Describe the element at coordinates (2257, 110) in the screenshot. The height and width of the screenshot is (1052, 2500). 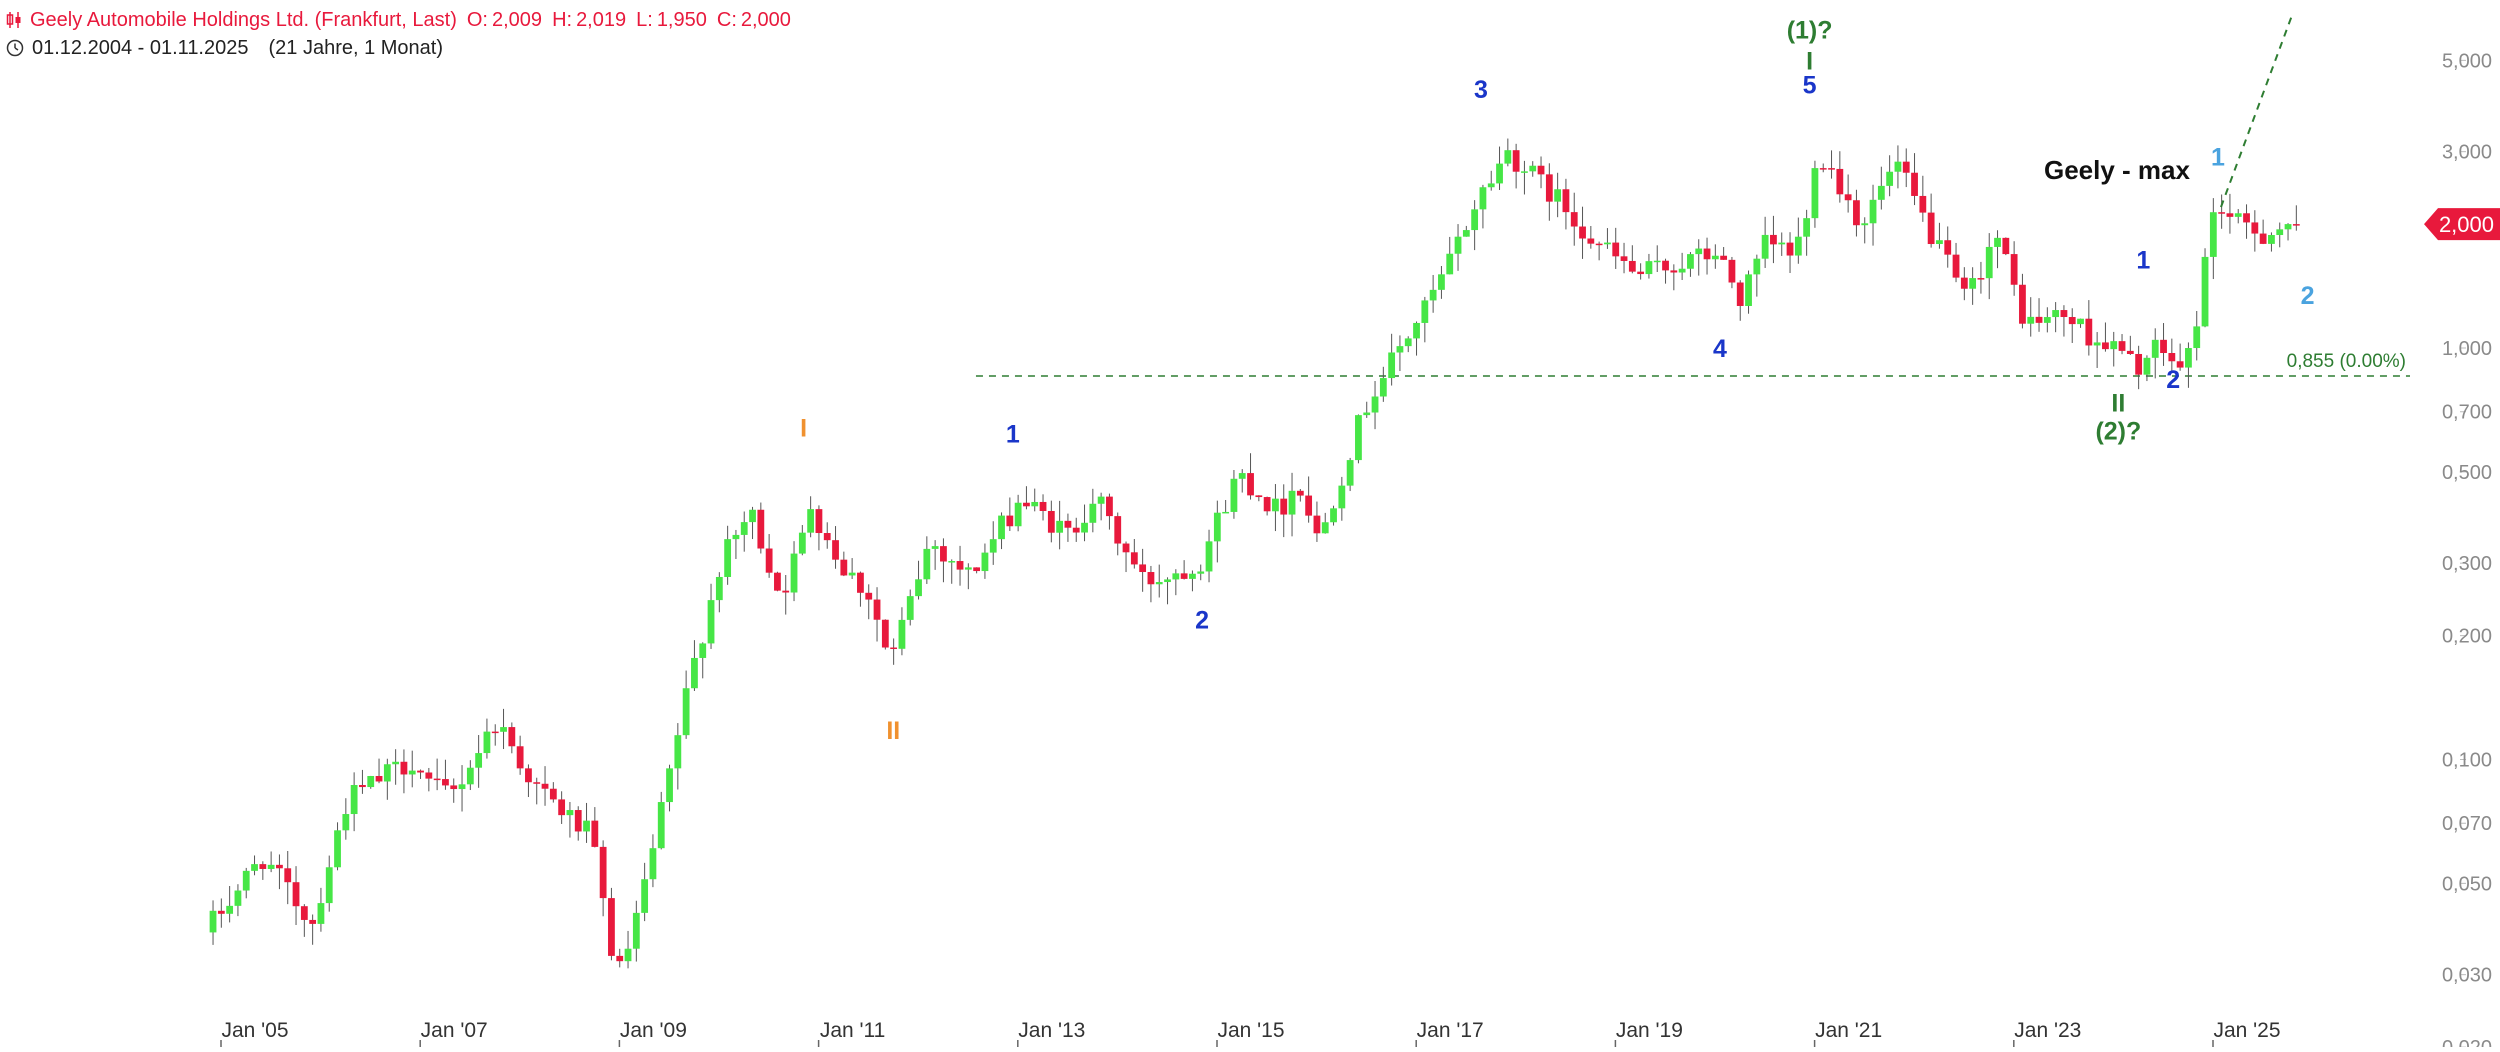
I see `trend-line` at that location.